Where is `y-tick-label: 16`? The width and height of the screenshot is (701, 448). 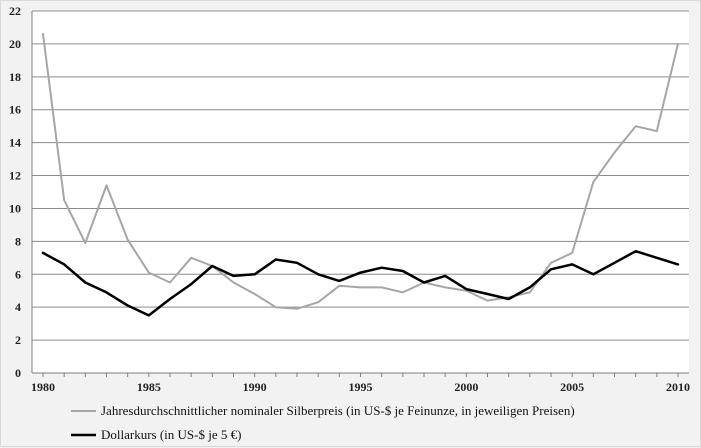
y-tick-label: 16 is located at coordinates (15, 110).